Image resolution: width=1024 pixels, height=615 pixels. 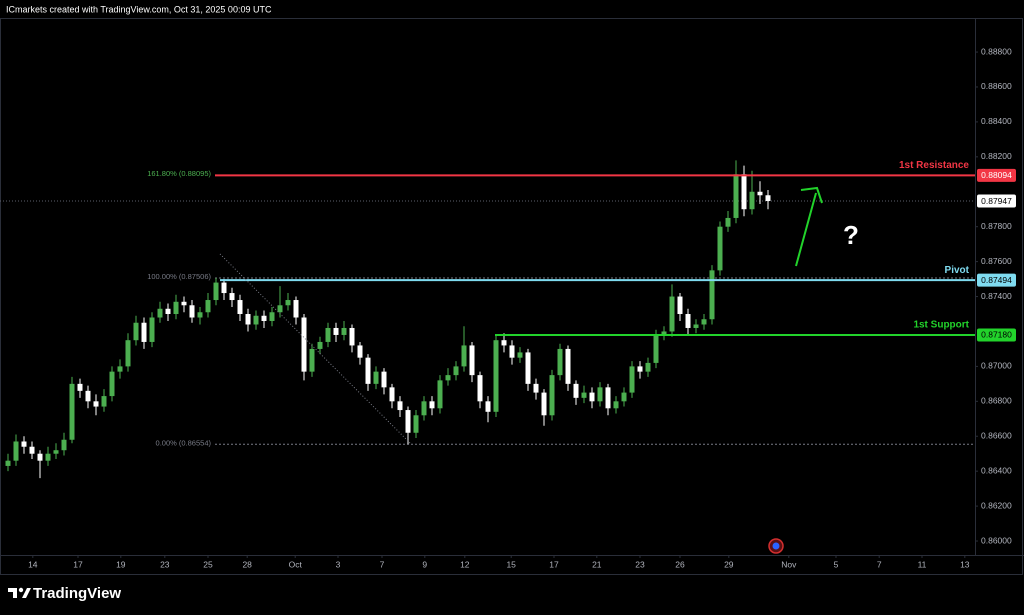 What do you see at coordinates (811, 195) in the screenshot?
I see `arrow-head` at bounding box center [811, 195].